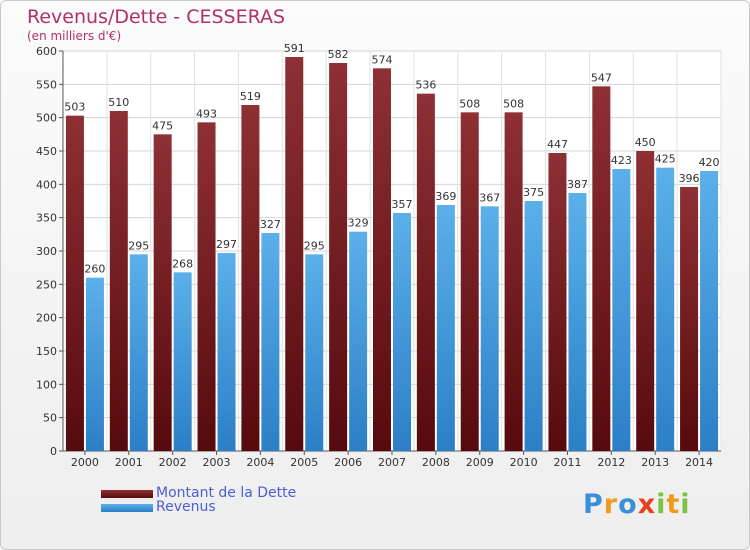 The height and width of the screenshot is (550, 750). Describe the element at coordinates (46, 51) in the screenshot. I see `y-tick-label: 600` at that location.